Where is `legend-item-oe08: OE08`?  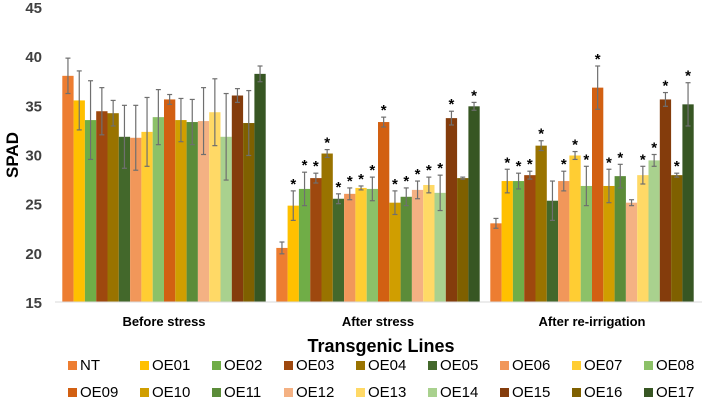
legend-item-oe08: OE08 is located at coordinates (669, 365).